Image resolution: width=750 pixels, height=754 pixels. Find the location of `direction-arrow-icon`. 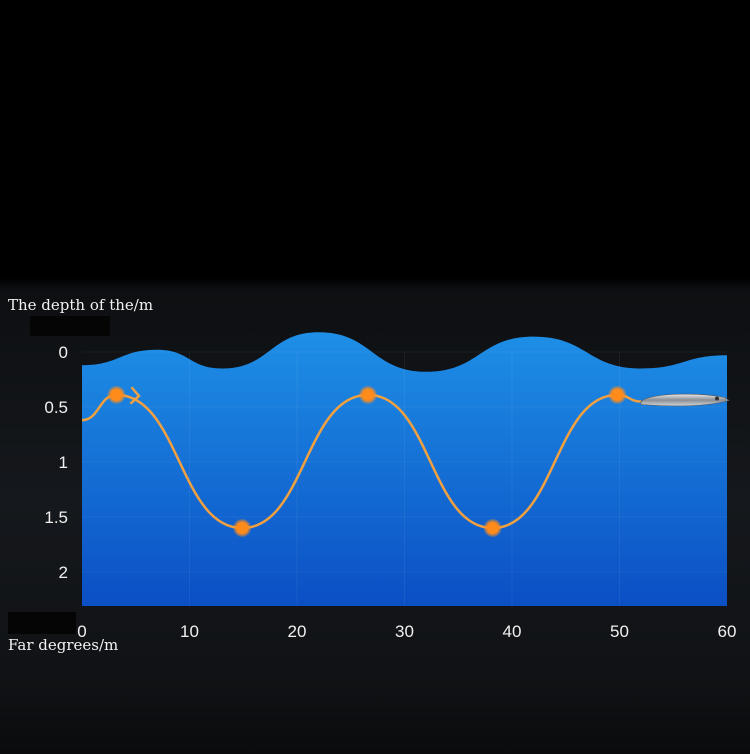

direction-arrow-icon is located at coordinates (135, 395).